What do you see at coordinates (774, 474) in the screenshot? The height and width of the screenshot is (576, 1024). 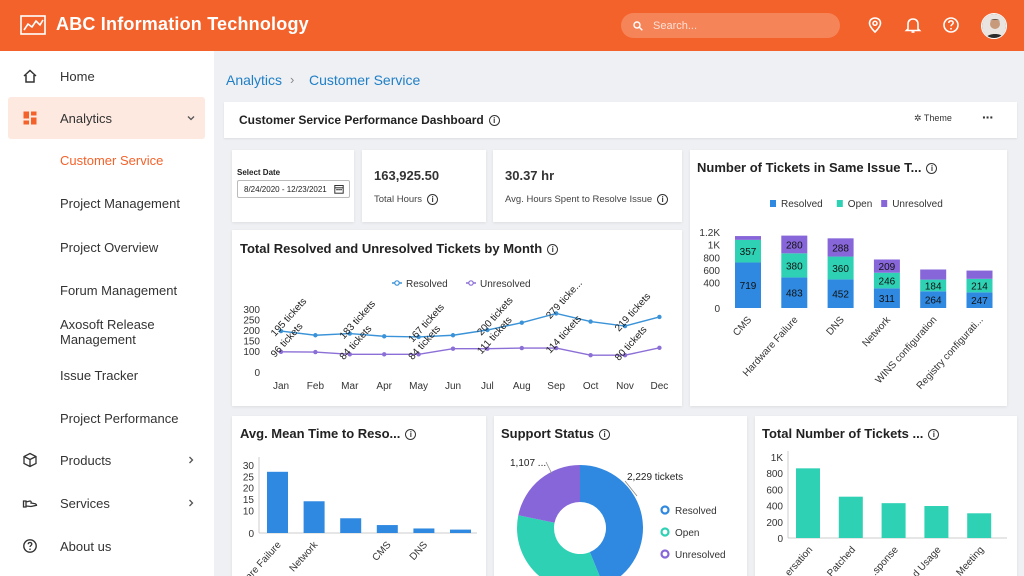 I see `y-tick-label: 800` at bounding box center [774, 474].